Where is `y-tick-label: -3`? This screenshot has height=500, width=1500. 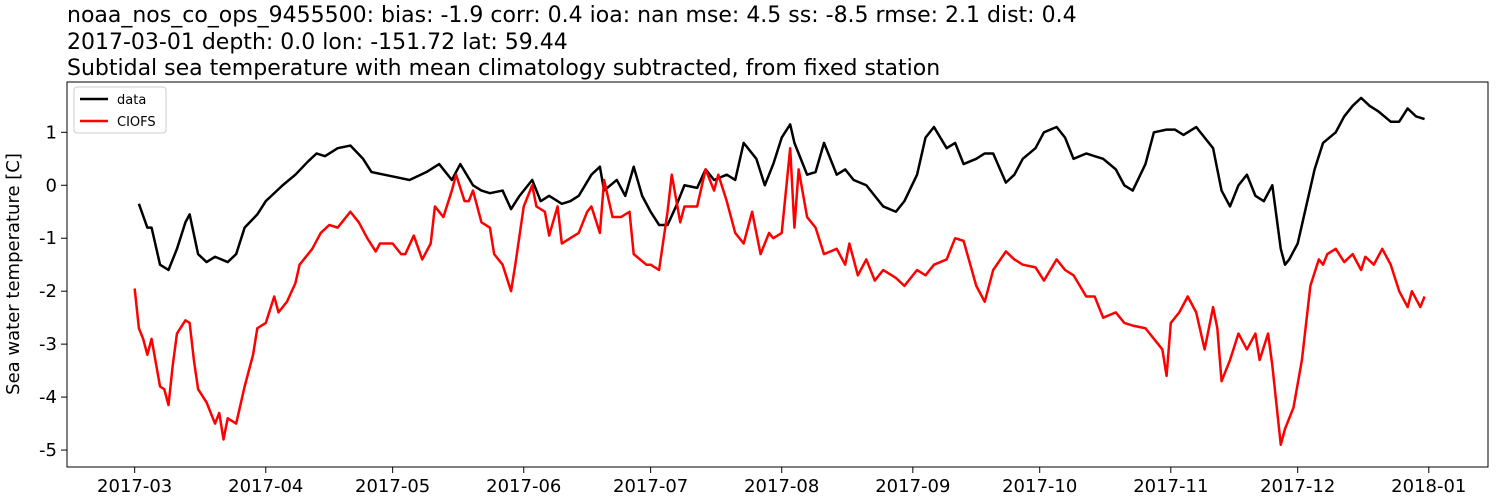 y-tick-label: -3 is located at coordinates (48, 344).